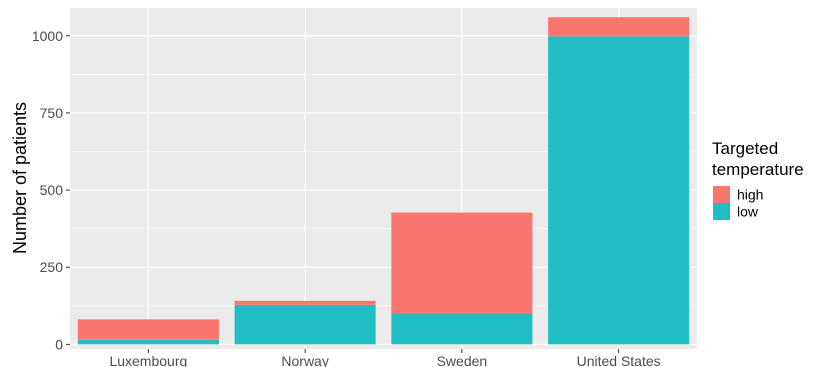 The image size is (815, 367). I want to click on bar-low-luxembourg, so click(148, 342).